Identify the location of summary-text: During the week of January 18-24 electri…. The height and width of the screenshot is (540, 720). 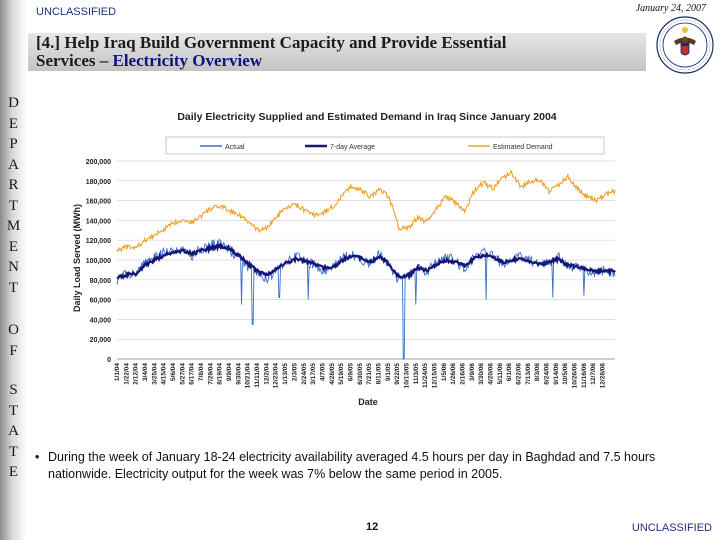
(352, 465).